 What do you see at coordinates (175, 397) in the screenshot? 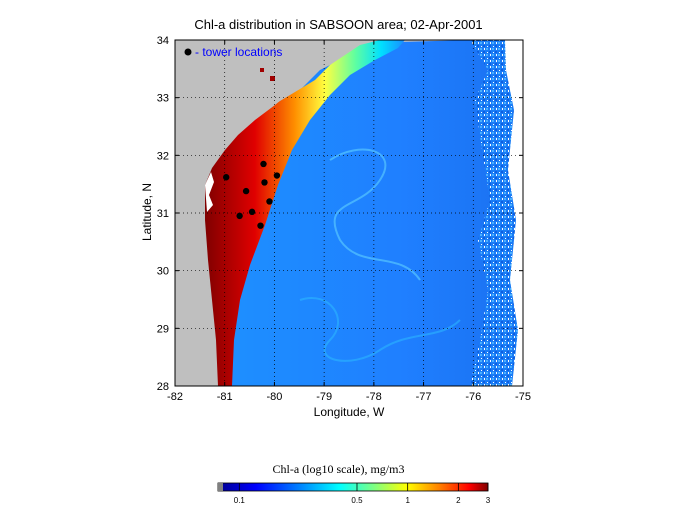
I see `x-tick-label: -82` at bounding box center [175, 397].